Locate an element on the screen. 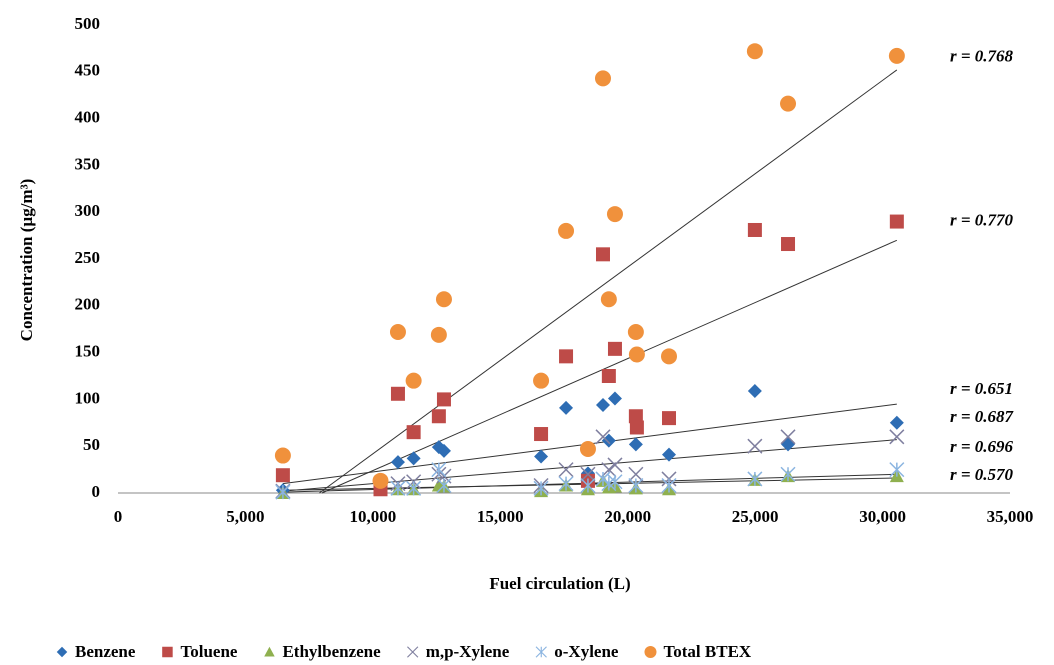  legend-item: Total BTEX is located at coordinates (698, 651).